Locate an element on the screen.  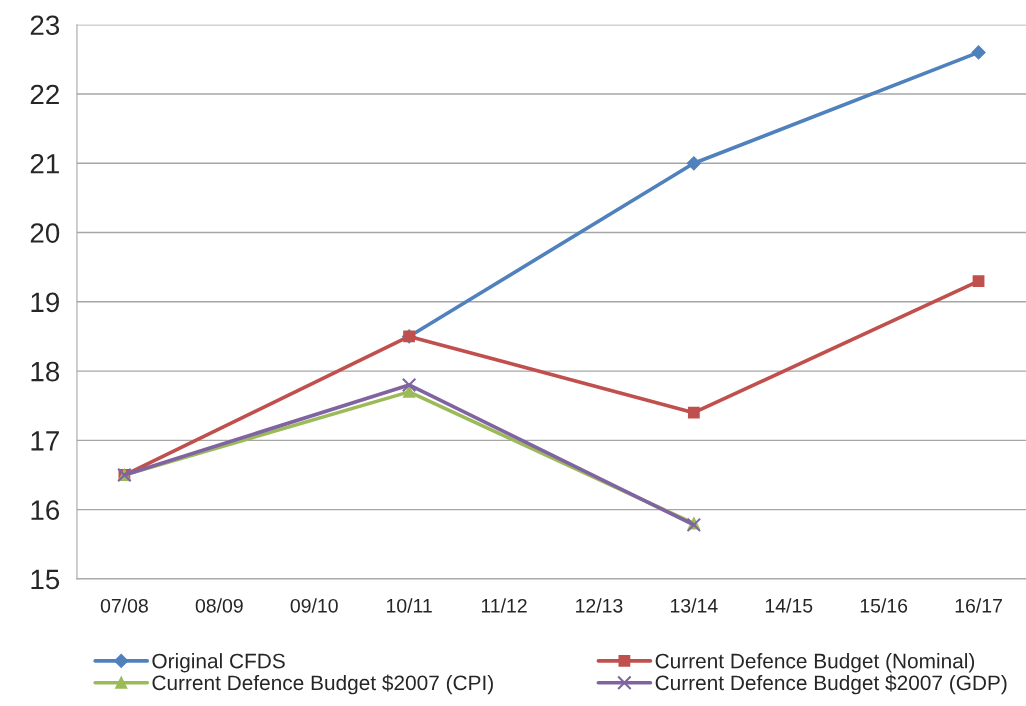
x-tick-label: 10/11 is located at coordinates (409, 605).